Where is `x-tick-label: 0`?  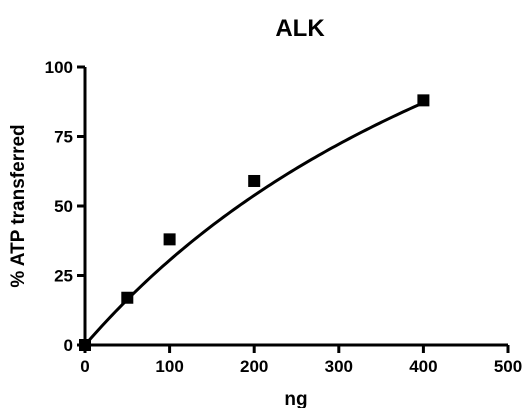
x-tick-label: 0 is located at coordinates (84, 366).